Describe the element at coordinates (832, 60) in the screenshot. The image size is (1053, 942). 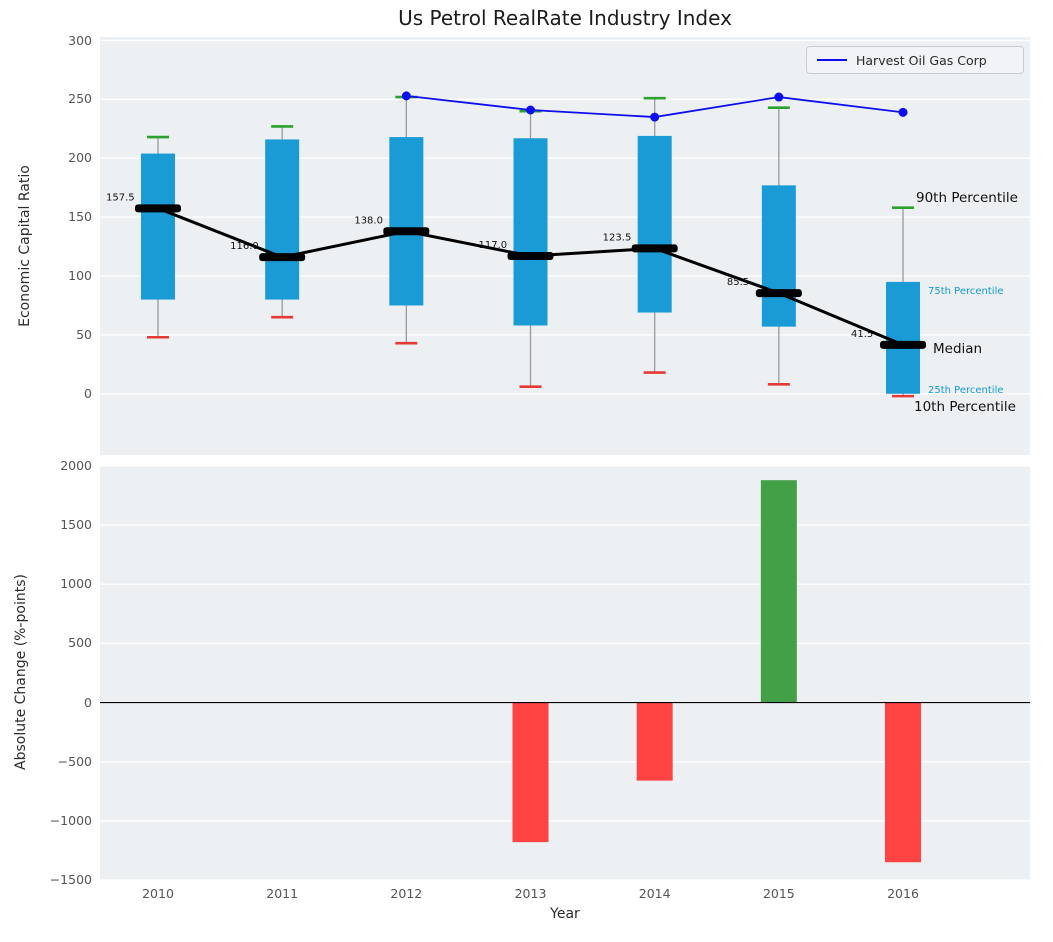
I see `legend-line-sample-icon` at that location.